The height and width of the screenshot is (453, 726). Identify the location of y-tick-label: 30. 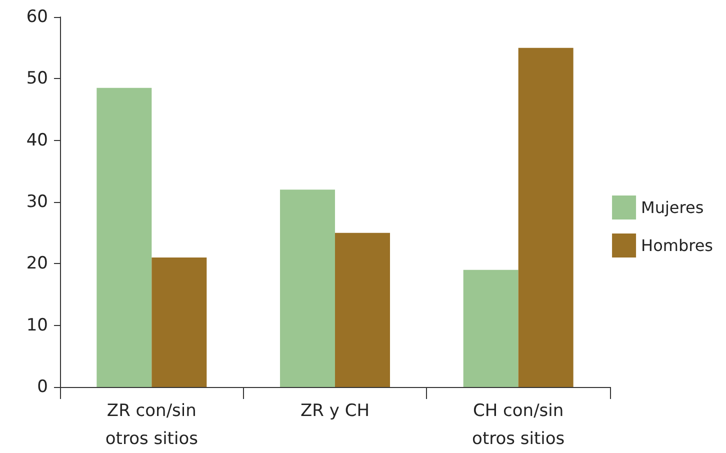
(37, 202).